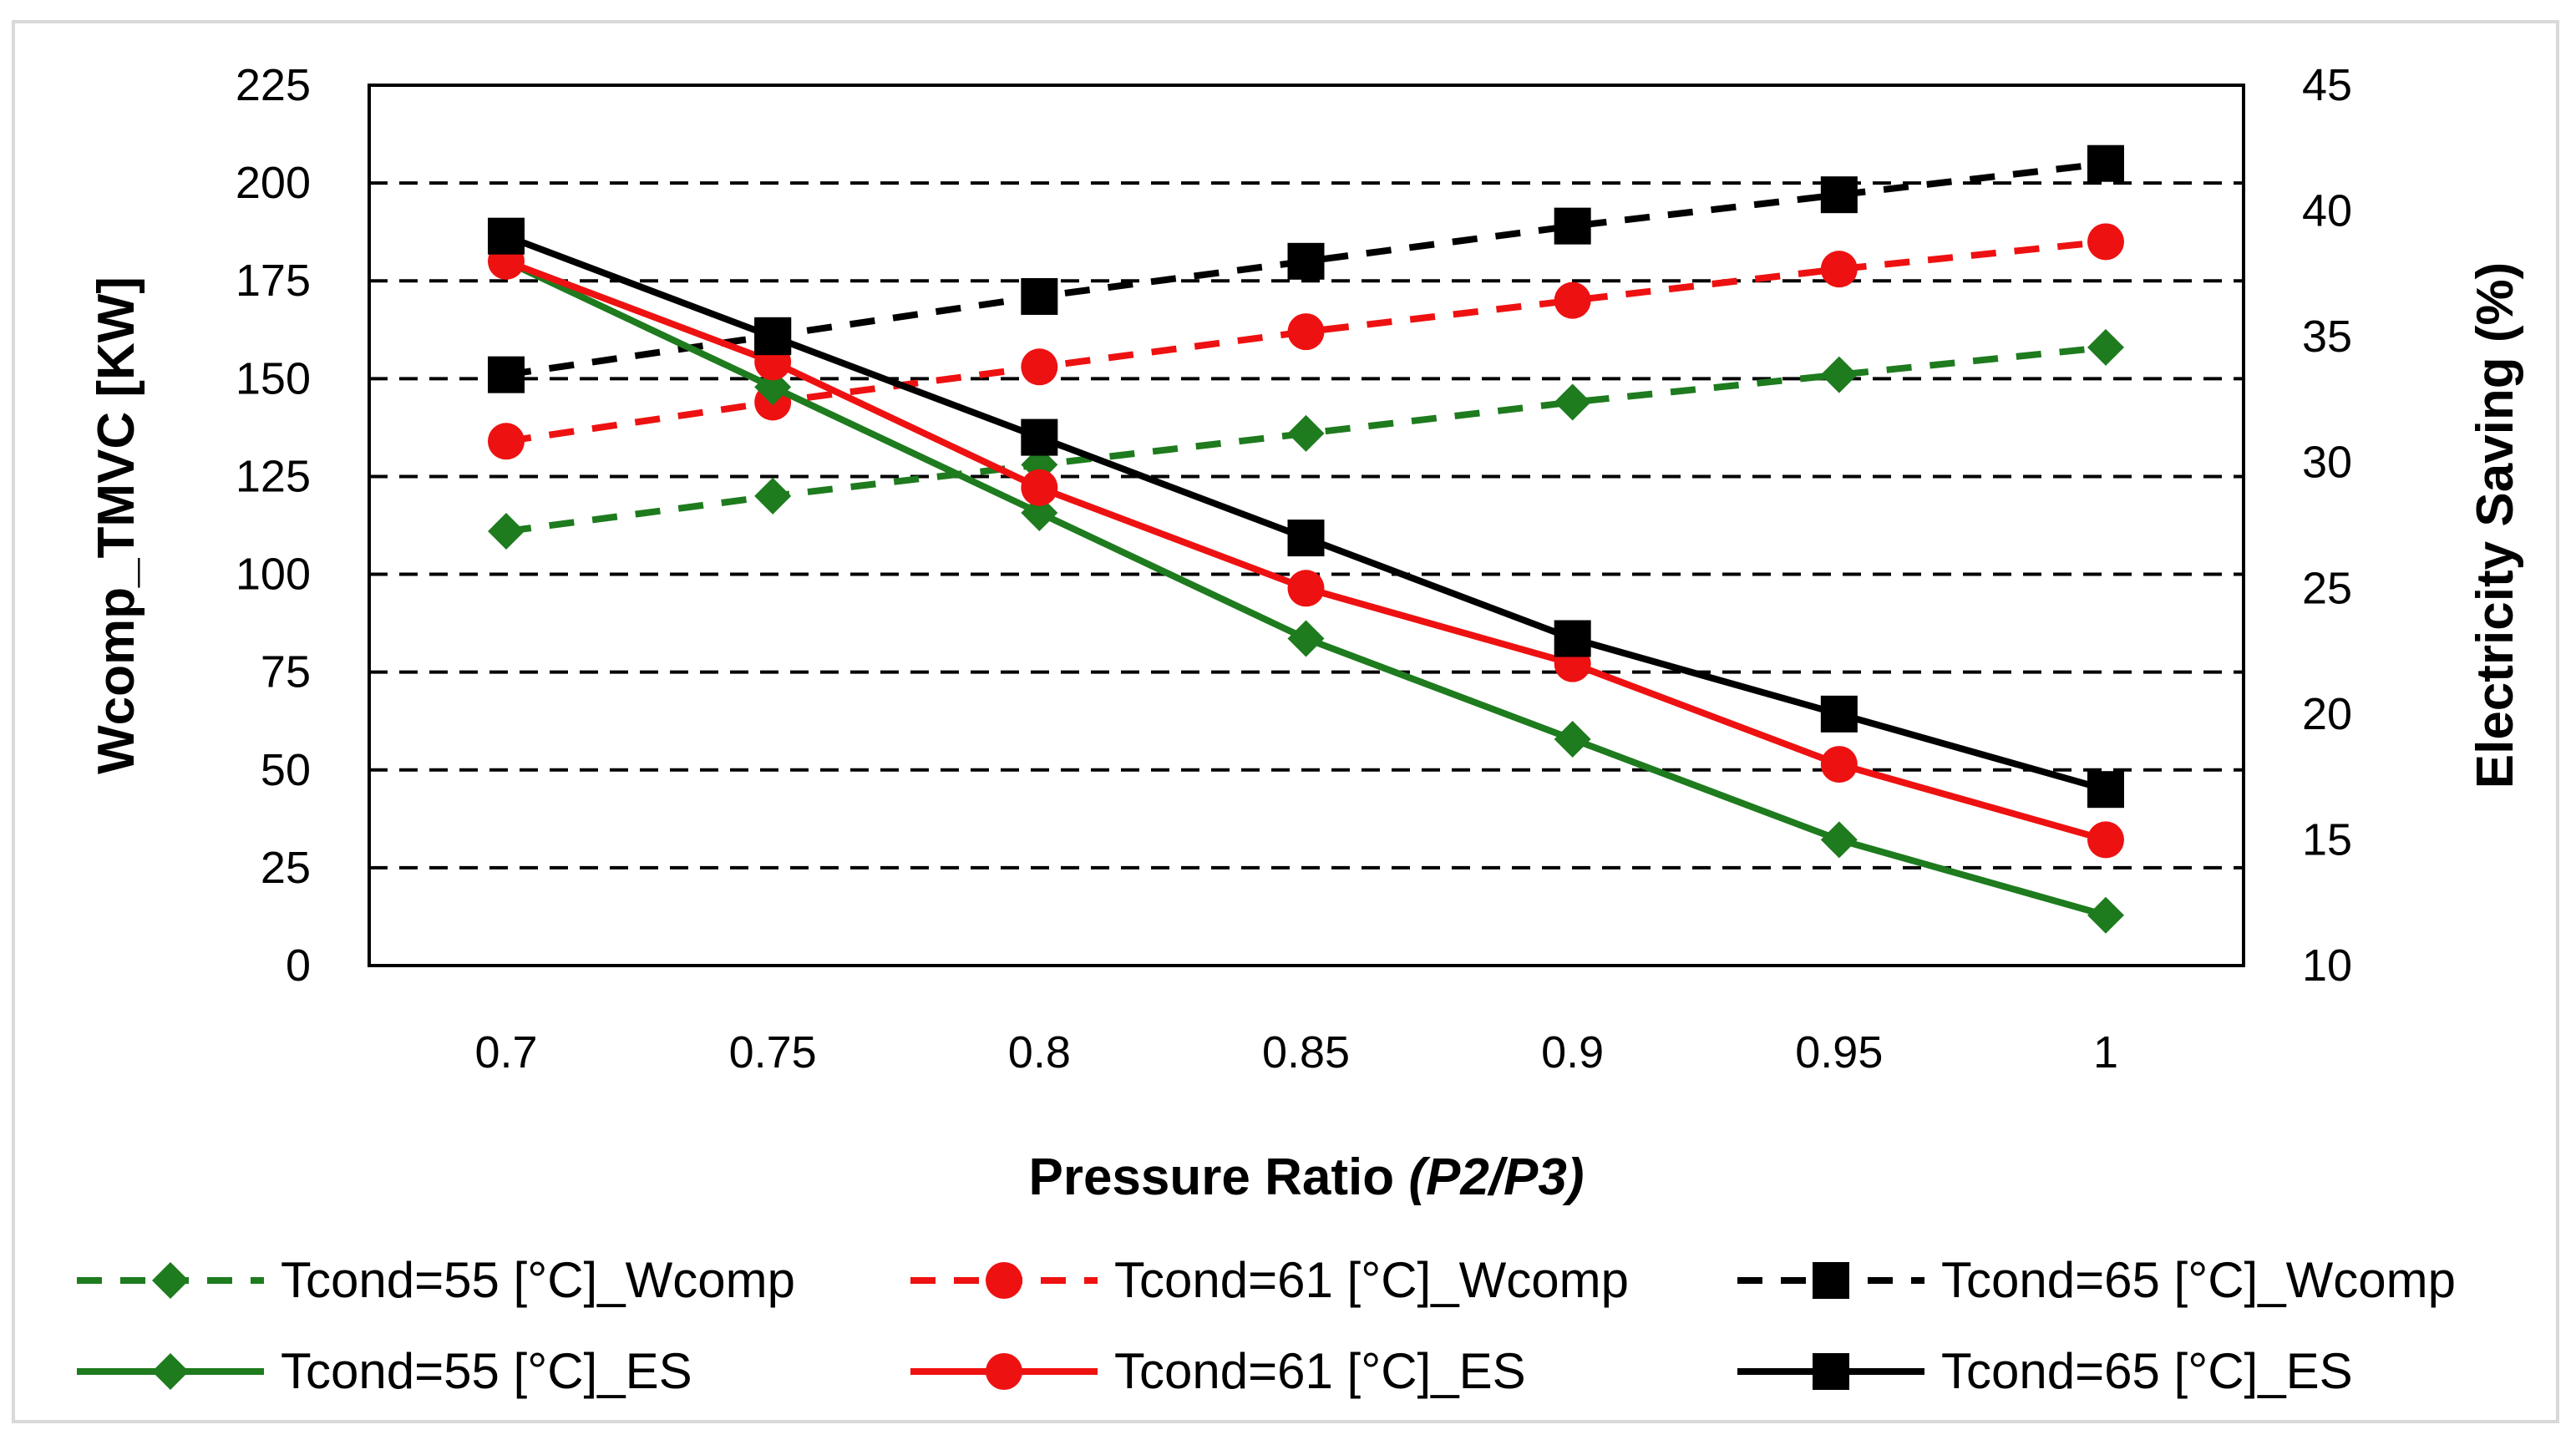  Describe the element at coordinates (2495, 525) in the screenshot. I see `y-axis-right-title: Electricity Saving (%)` at that location.